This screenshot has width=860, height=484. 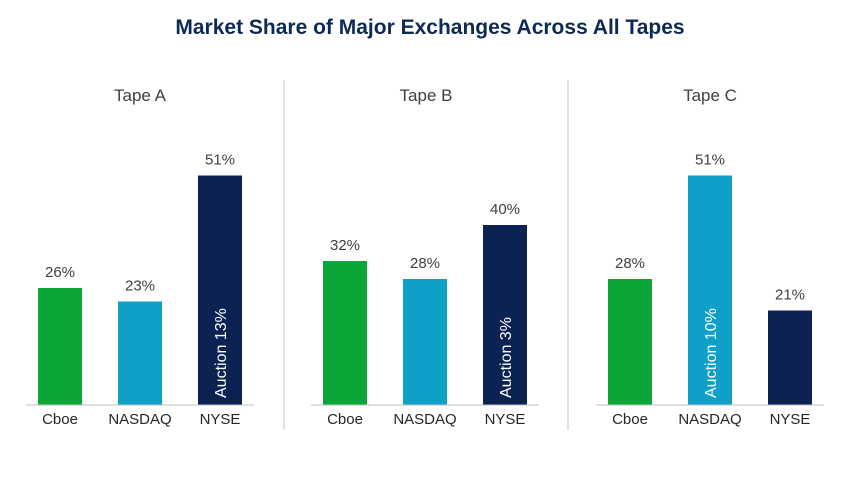 I want to click on panel-title: Tape A, so click(x=140, y=95).